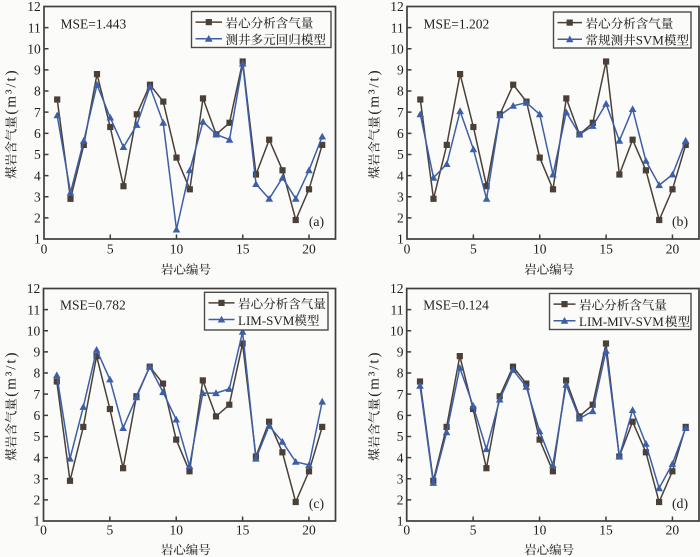 Image resolution: width=700 pixels, height=557 pixels. Describe the element at coordinates (316, 222) in the screenshot. I see `svg-text: (a)` at that location.